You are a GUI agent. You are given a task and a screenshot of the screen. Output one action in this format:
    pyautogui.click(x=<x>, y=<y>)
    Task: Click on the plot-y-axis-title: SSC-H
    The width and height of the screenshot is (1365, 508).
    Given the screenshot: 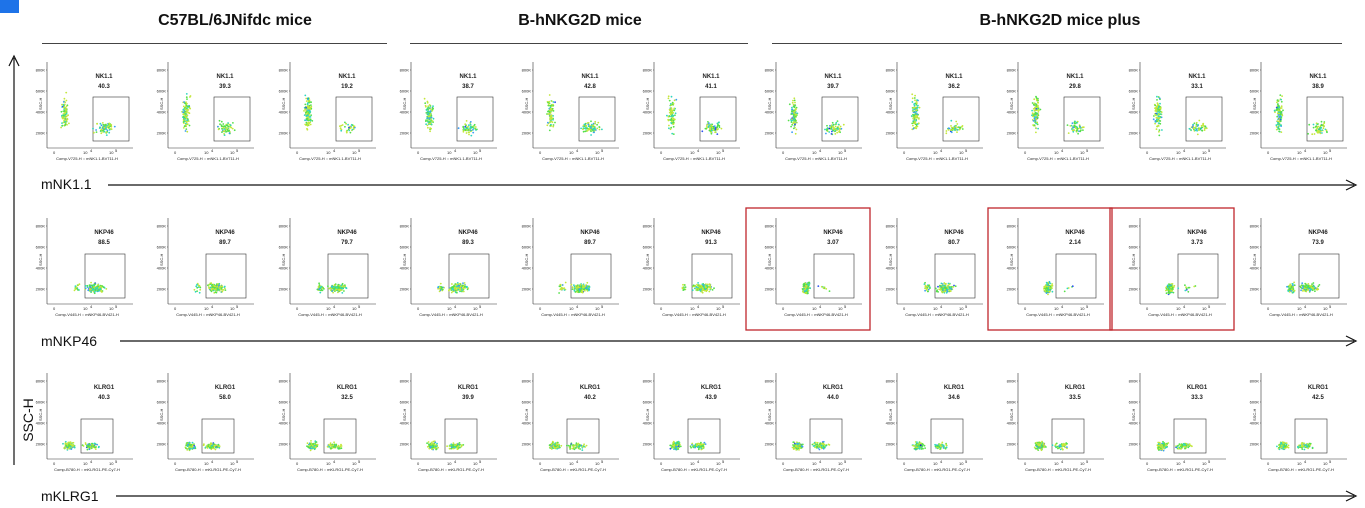 What is the action you would take?
    pyautogui.click(x=769, y=259)
    